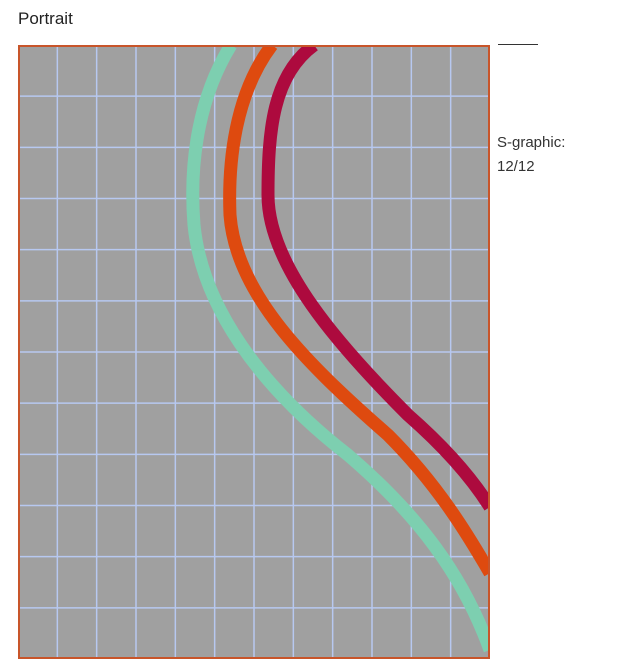 Image resolution: width=621 pixels, height=661 pixels. What do you see at coordinates (557, 155) in the screenshot?
I see `caption: S-graphic: 12/12` at bounding box center [557, 155].